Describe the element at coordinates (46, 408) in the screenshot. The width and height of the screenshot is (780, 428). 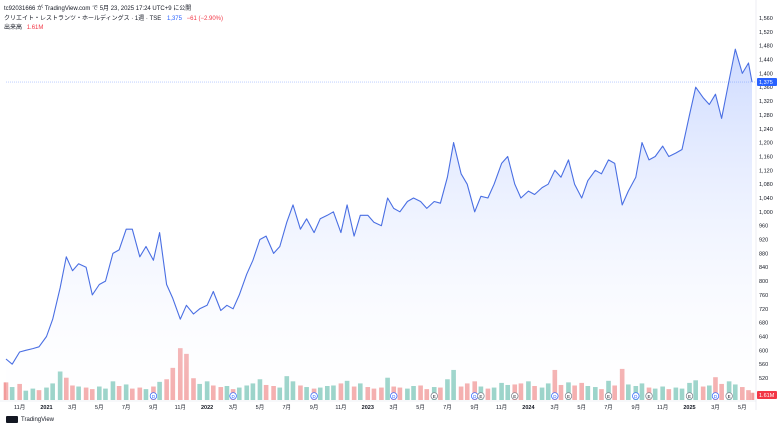
I see `x-tick-label: 2021` at that location.